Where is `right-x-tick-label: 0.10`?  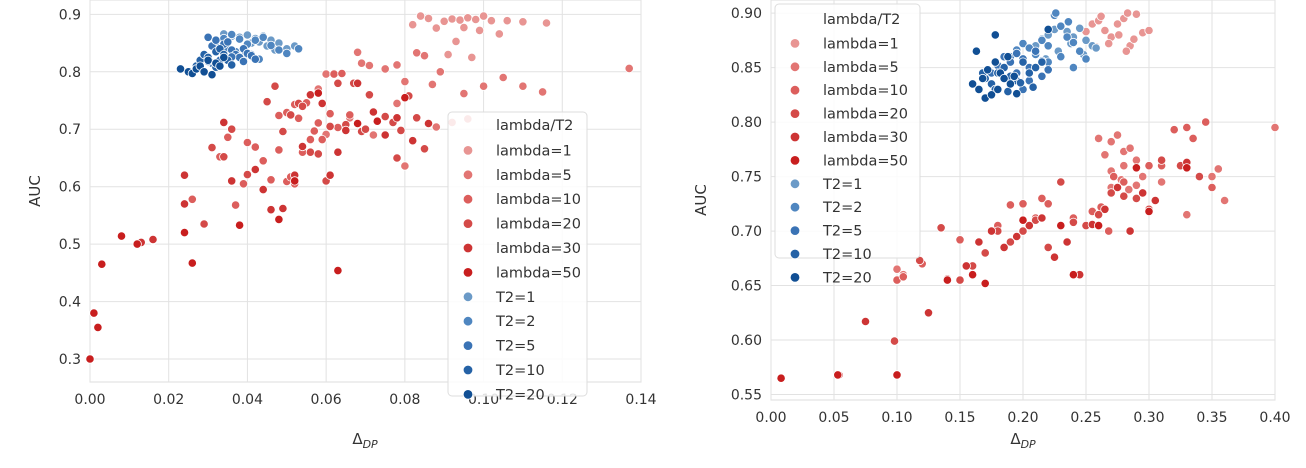
right-x-tick-label: 0.10 is located at coordinates (896, 418).